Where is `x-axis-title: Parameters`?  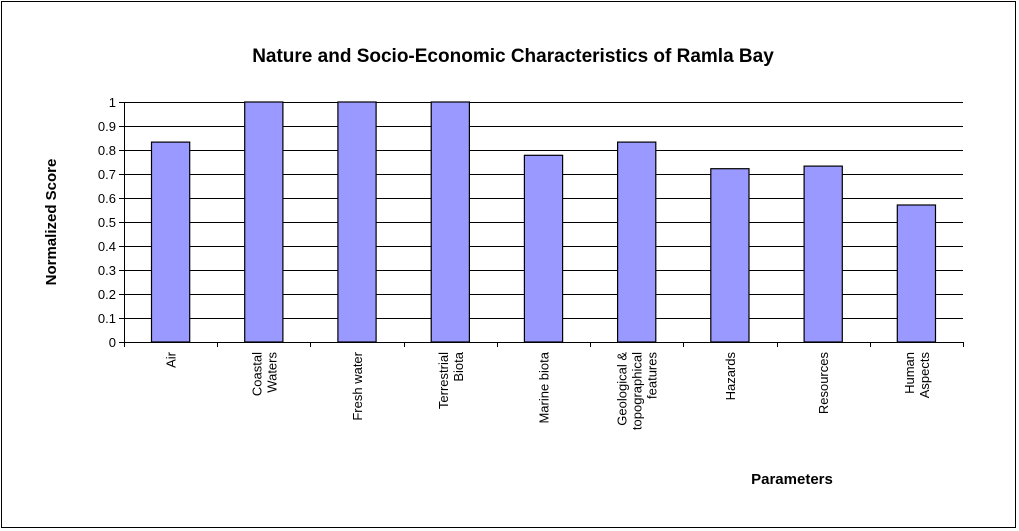
x-axis-title: Parameters is located at coordinates (792, 479).